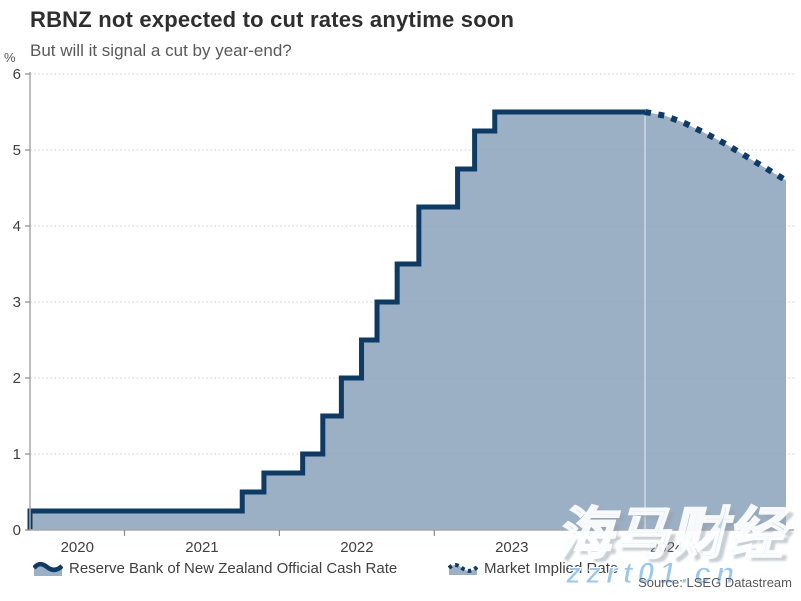 The height and width of the screenshot is (601, 801). I want to click on y-tick-label: 5, so click(17, 150).